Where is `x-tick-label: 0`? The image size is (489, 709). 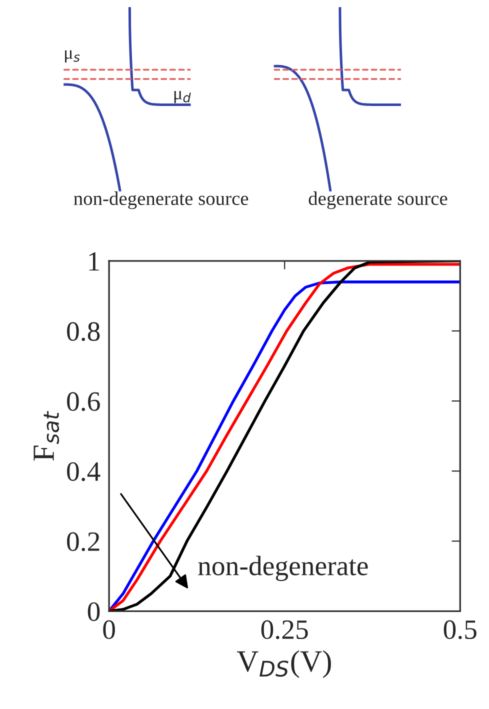
x-tick-label: 0 is located at coordinates (109, 630).